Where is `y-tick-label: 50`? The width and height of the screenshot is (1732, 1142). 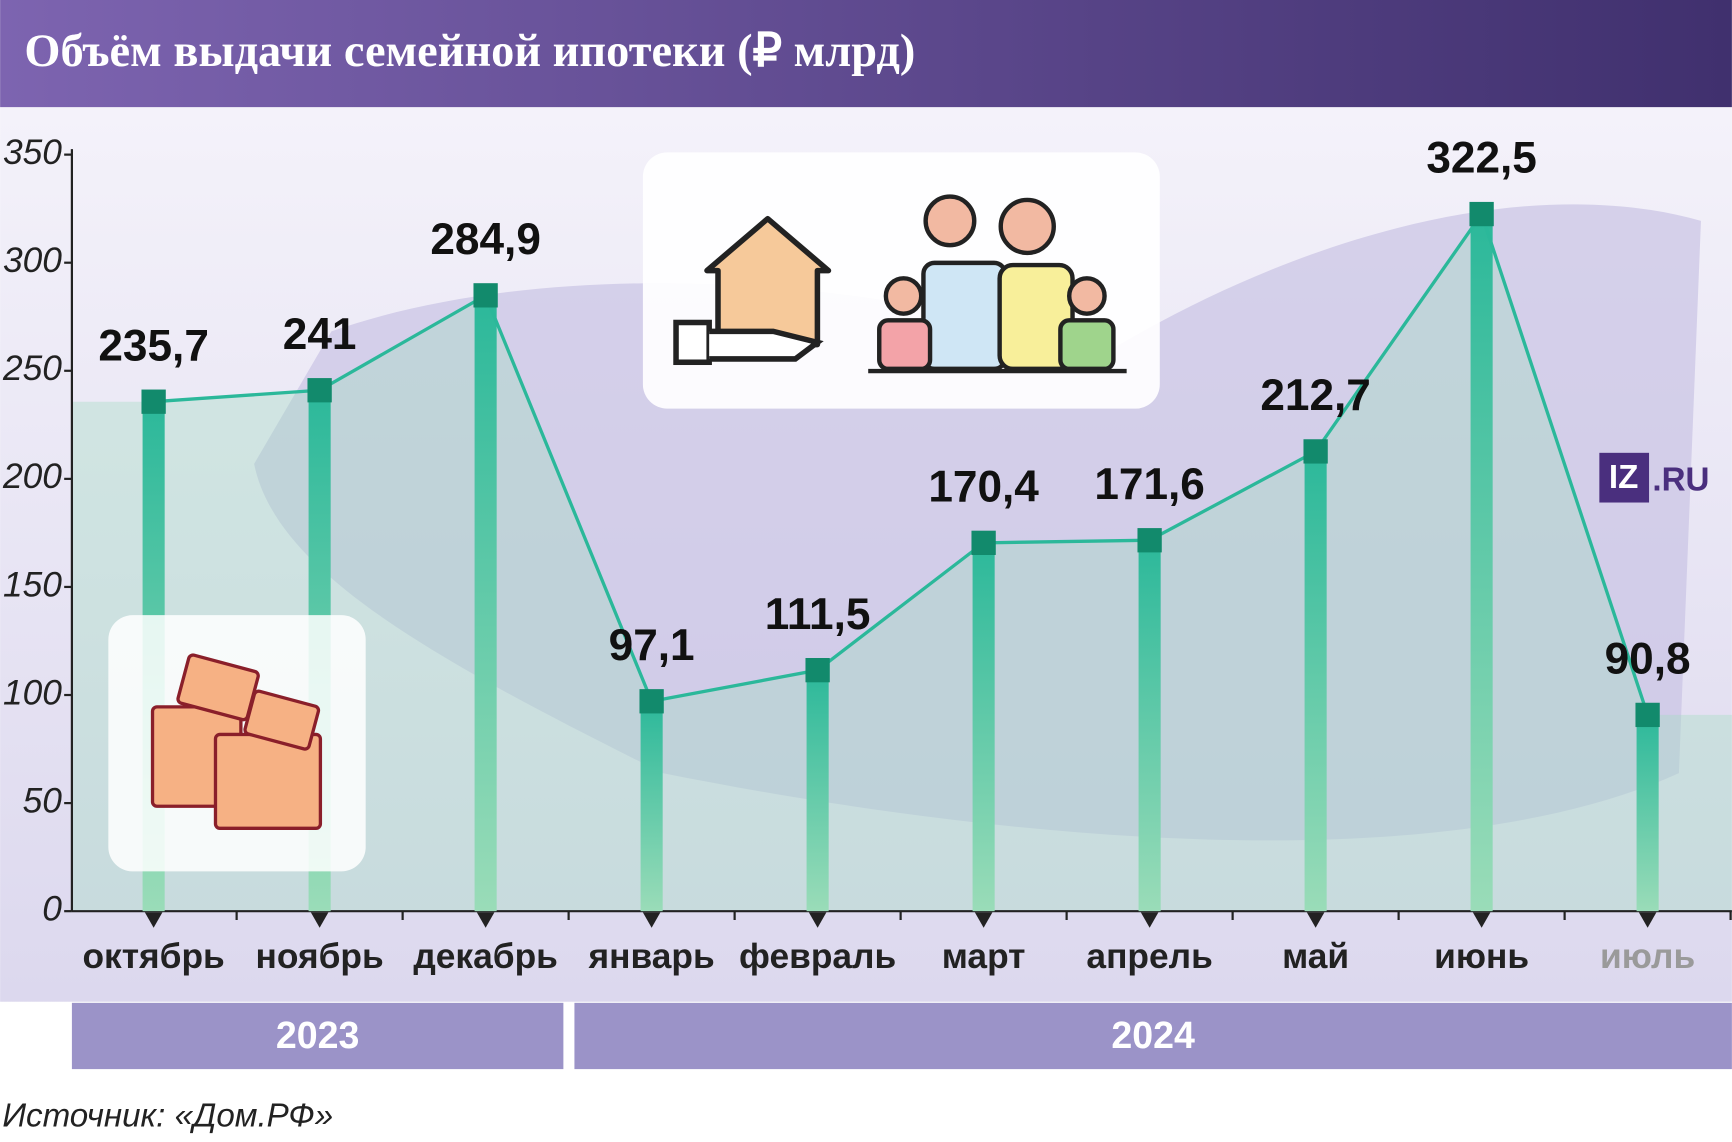 y-tick-label: 50 is located at coordinates (43, 800).